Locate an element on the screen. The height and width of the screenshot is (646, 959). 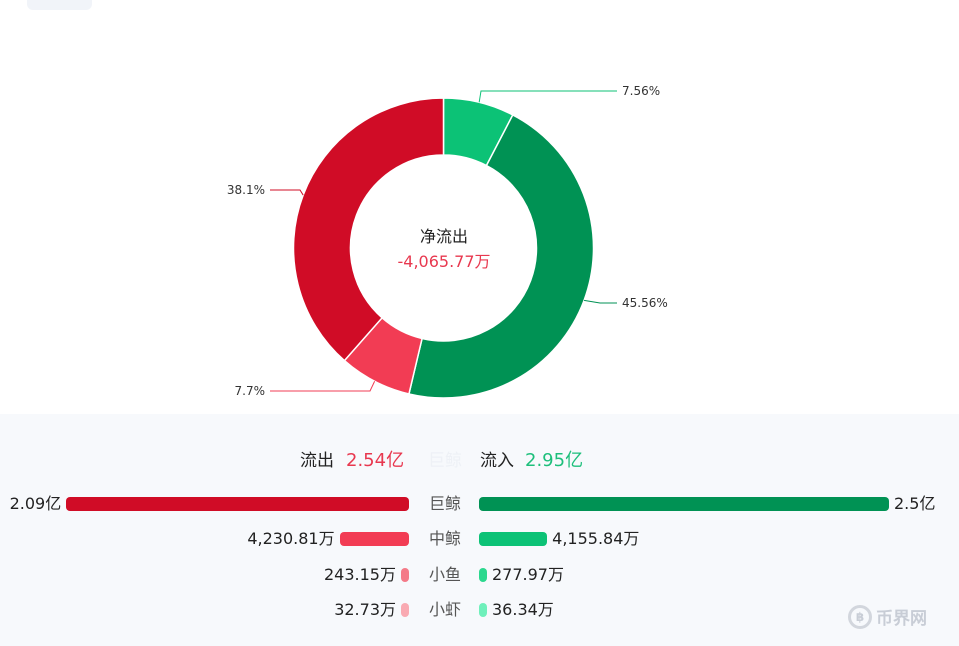
flow-row: 32.73万 小虾 36.34万 is located at coordinates (479, 610).